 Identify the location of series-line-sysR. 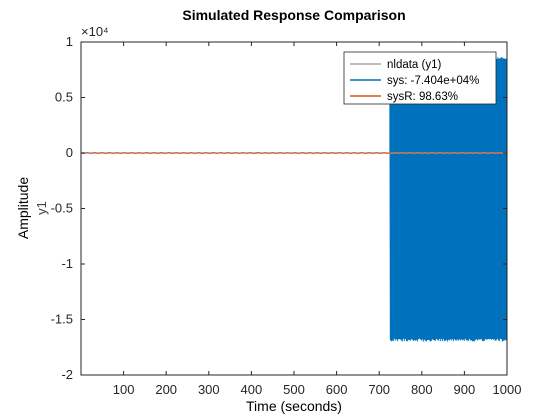
(294, 153).